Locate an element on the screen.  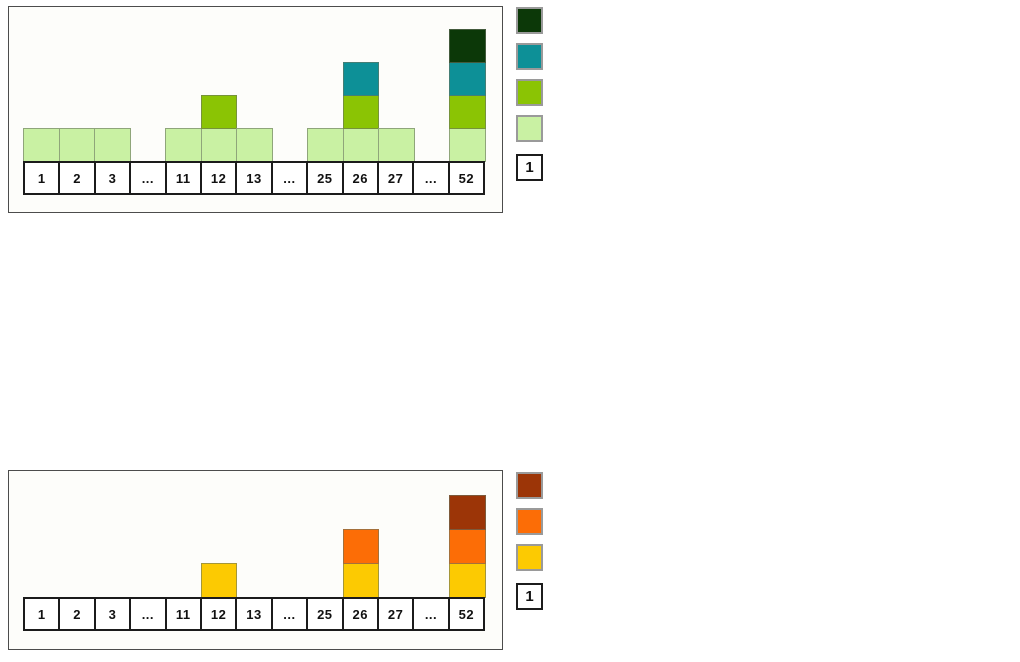
legend-orange: 1 is located at coordinates (529, 541).